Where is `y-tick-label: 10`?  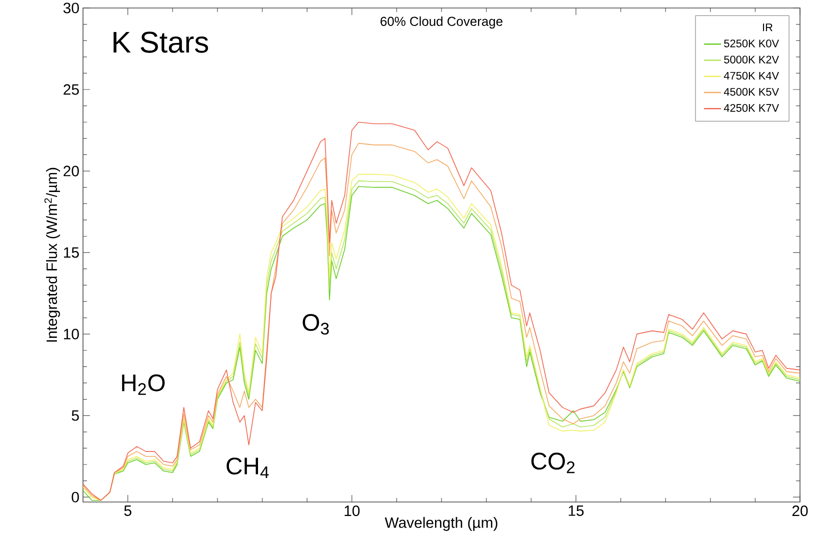 y-tick-label: 10 is located at coordinates (71, 334).